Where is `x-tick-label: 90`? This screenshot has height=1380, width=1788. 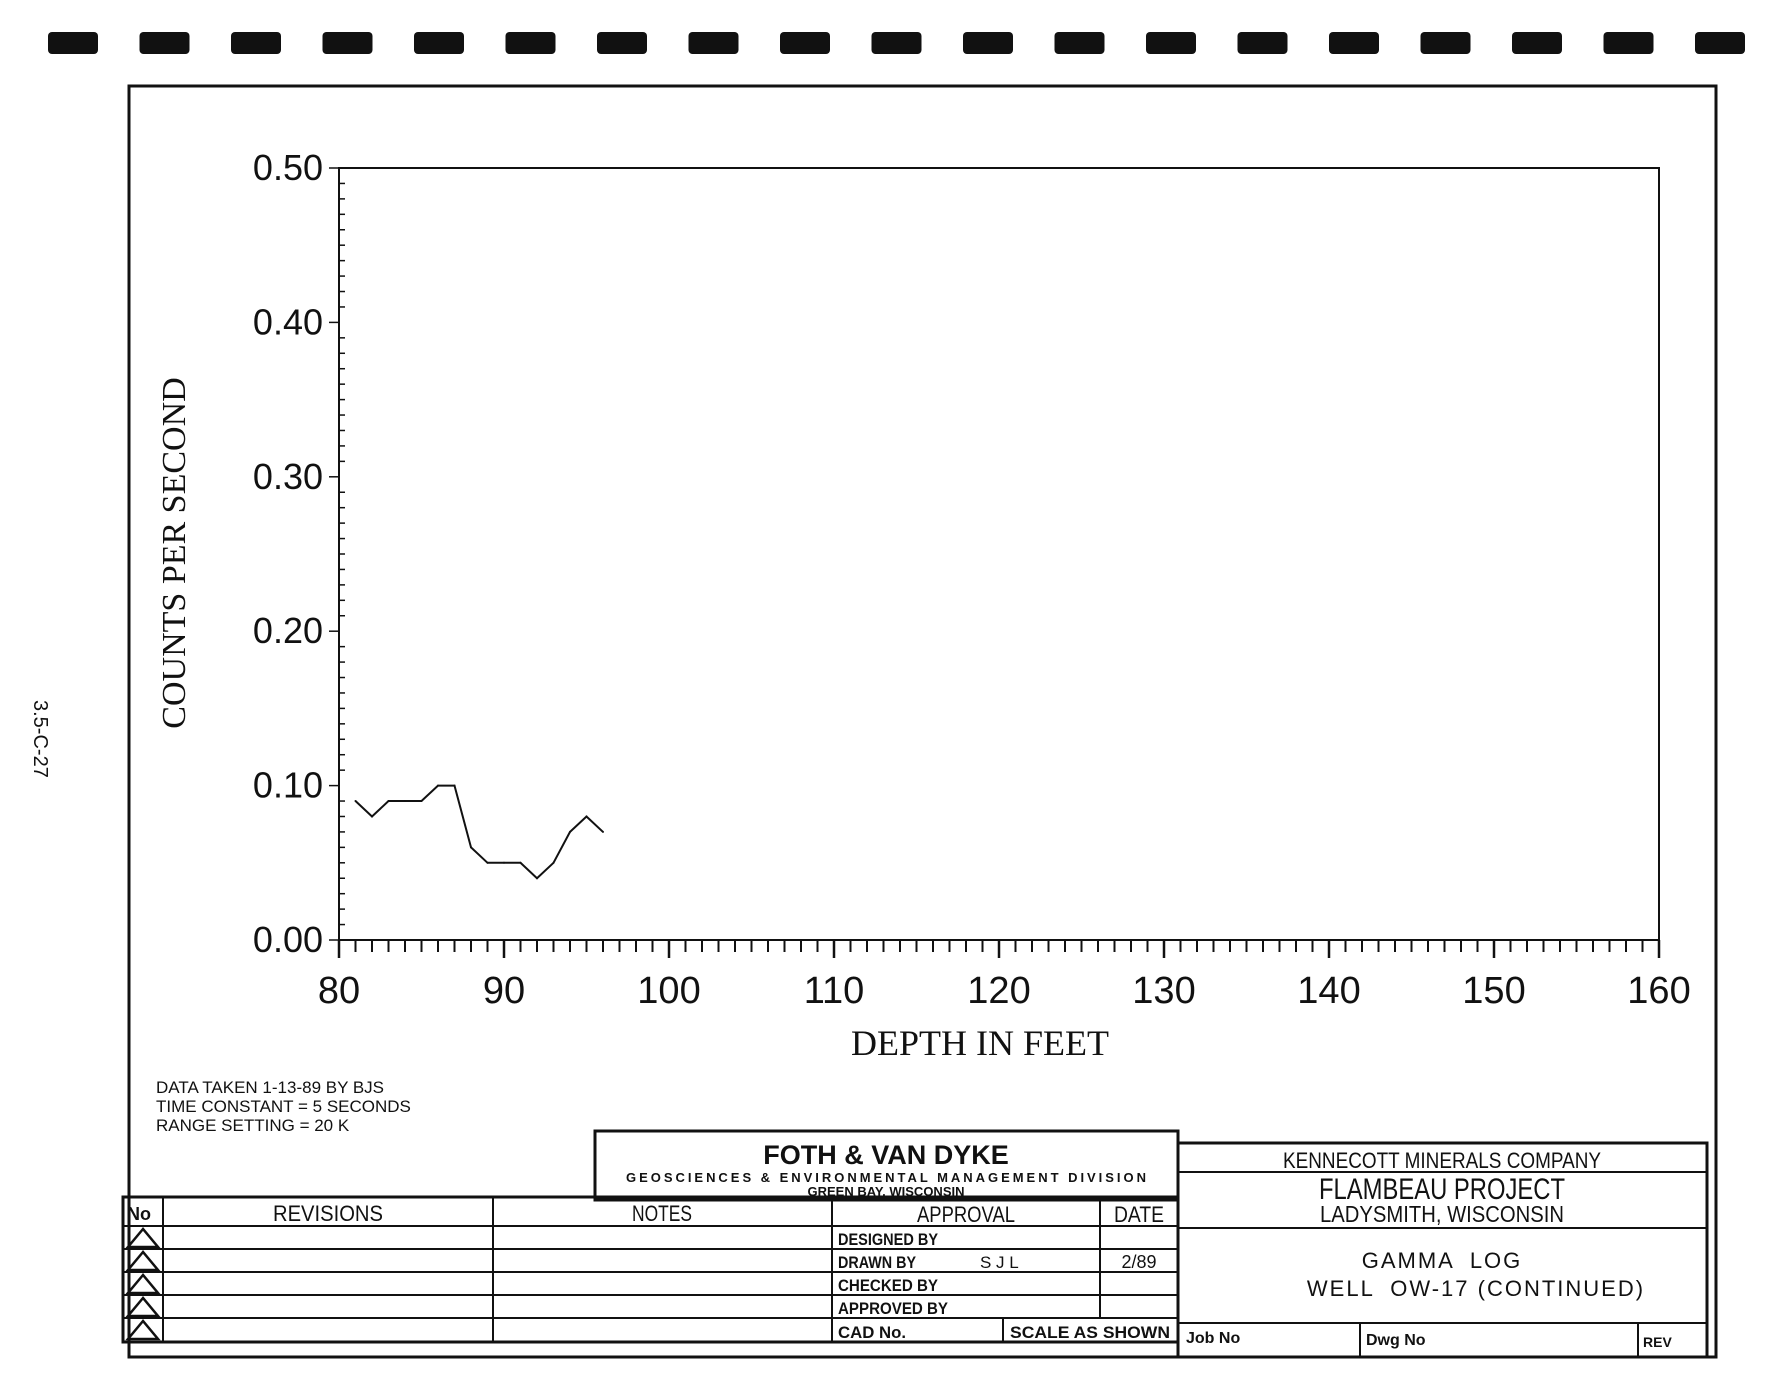 x-tick-label: 90 is located at coordinates (504, 991).